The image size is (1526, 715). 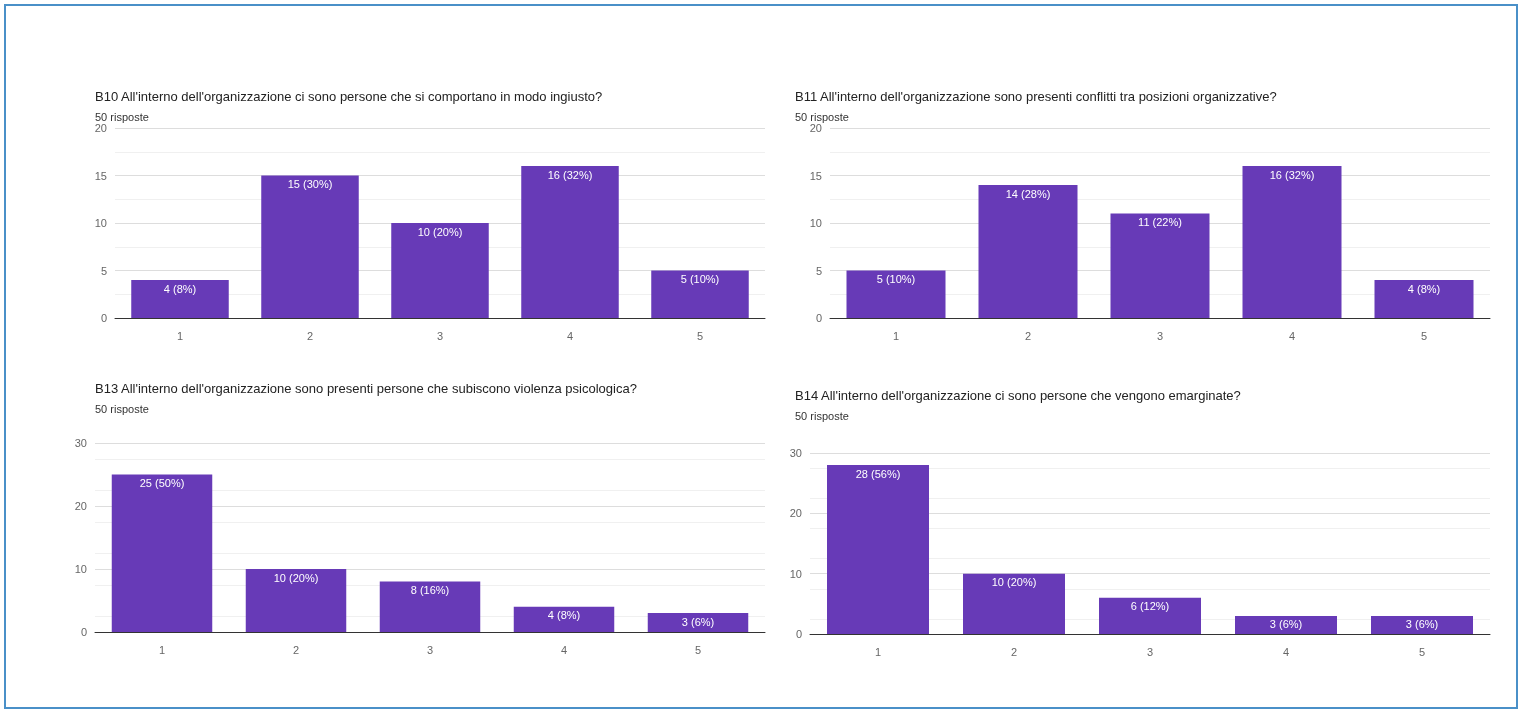 What do you see at coordinates (310, 184) in the screenshot?
I see `data-label: 15 (30%)` at bounding box center [310, 184].